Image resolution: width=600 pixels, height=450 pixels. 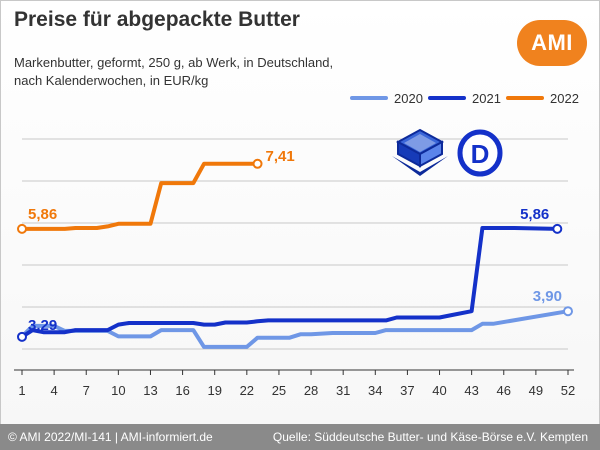 I want to click on x-tick-label: 4, so click(x=54, y=390).